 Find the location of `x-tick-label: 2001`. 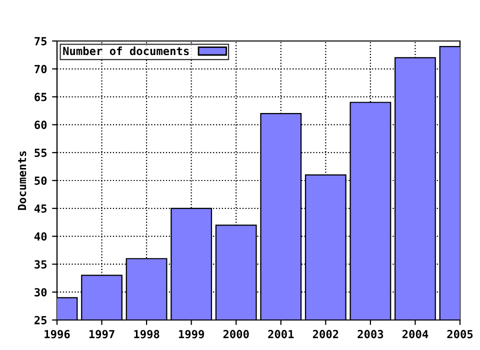

x-tick-label: 2001 is located at coordinates (281, 334).